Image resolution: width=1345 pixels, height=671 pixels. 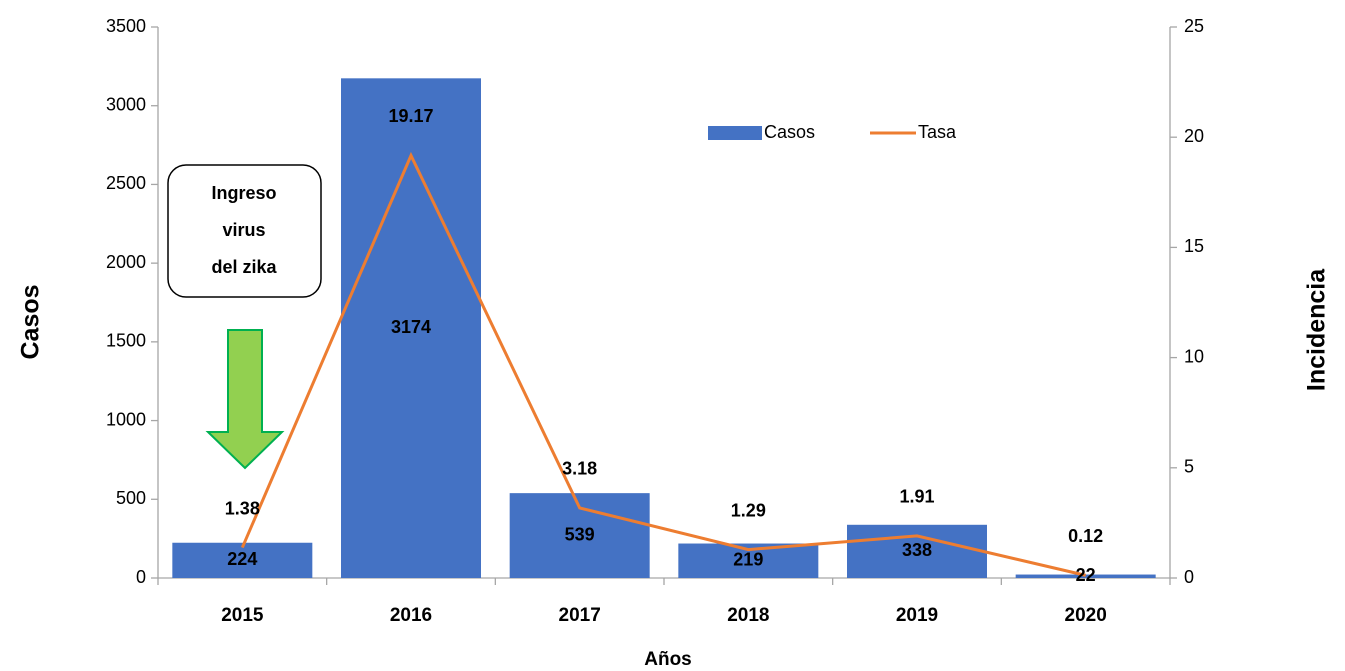 I want to click on y-tick-label: 2500, so click(x=126, y=183).